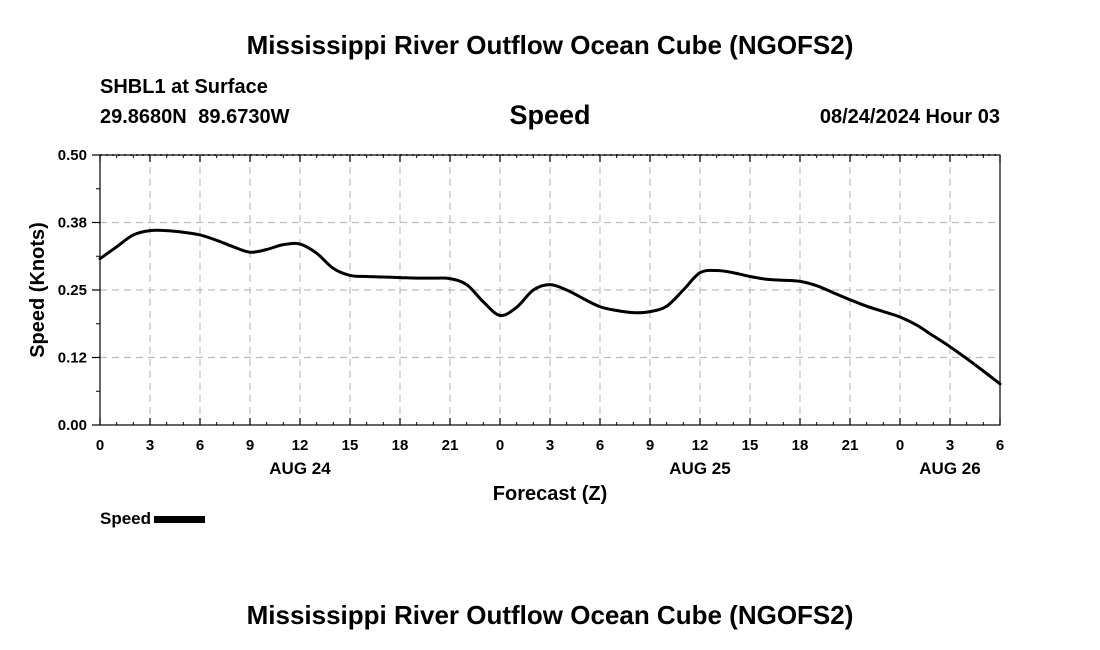 The height and width of the screenshot is (650, 1100). I want to click on y-tick-label: 0.12, so click(72, 358).